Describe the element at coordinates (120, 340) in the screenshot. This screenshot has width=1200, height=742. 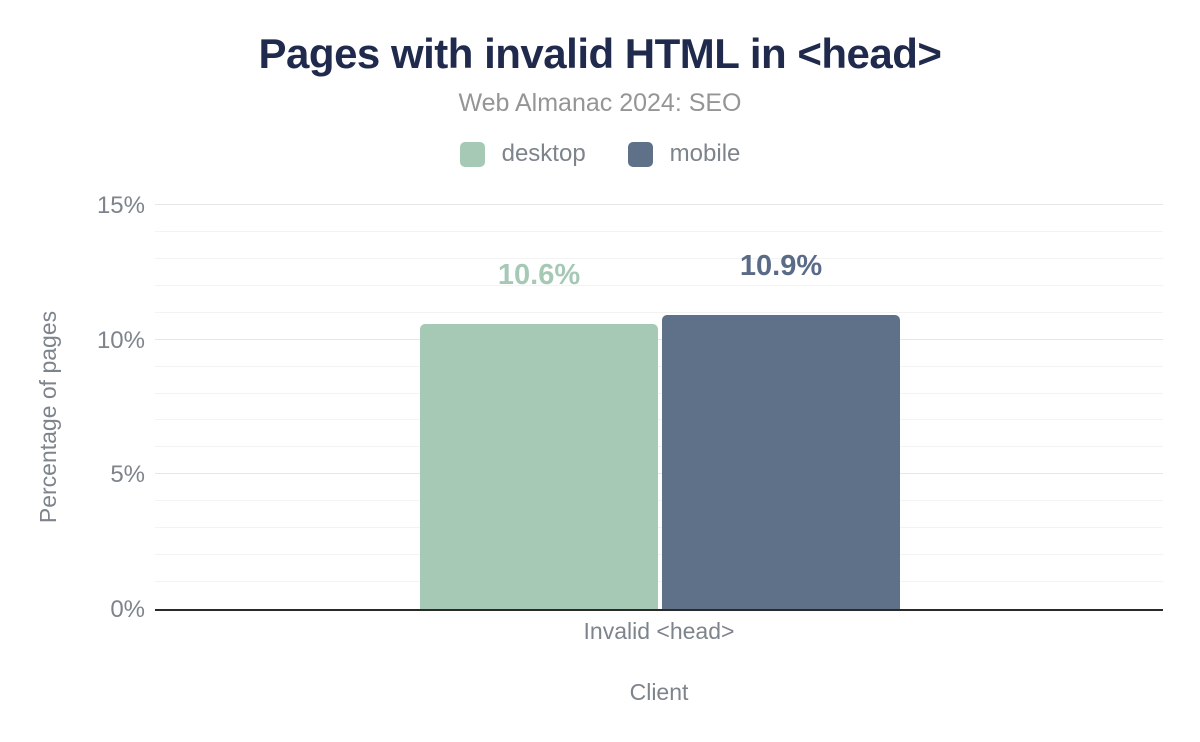
I see `y-tick-10: 10%` at that location.